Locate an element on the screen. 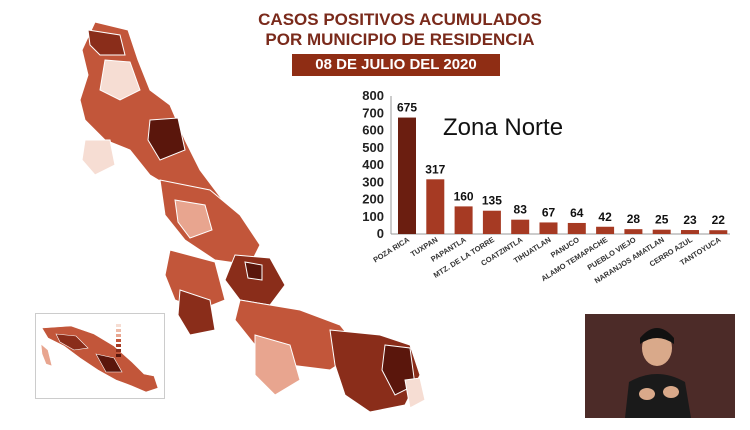 This screenshot has height=430, width=750. map-region-southeast-pale is located at coordinates (415, 393).